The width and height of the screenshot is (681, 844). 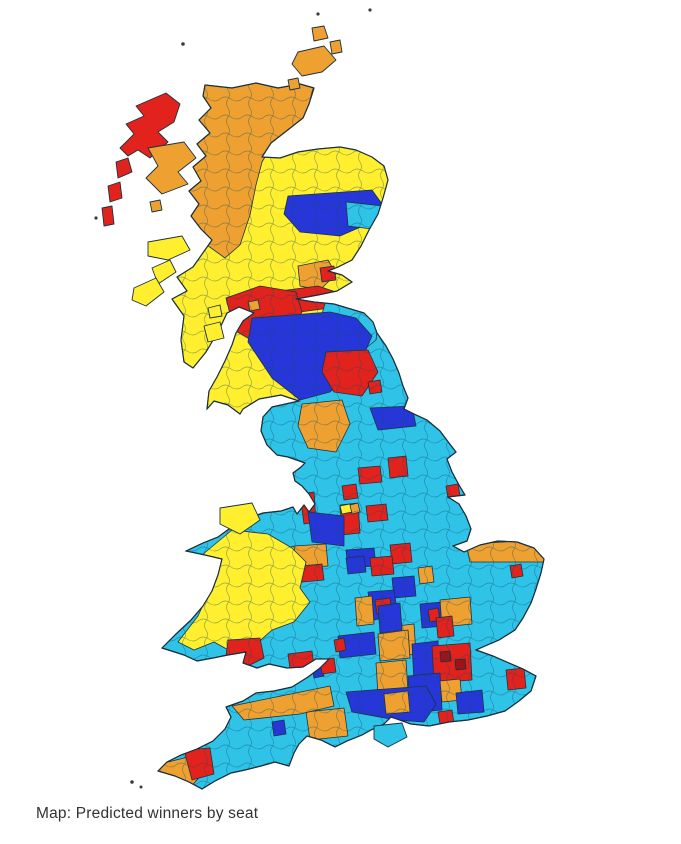 I want to click on western-isles-islet-a, so click(x=124, y=168).